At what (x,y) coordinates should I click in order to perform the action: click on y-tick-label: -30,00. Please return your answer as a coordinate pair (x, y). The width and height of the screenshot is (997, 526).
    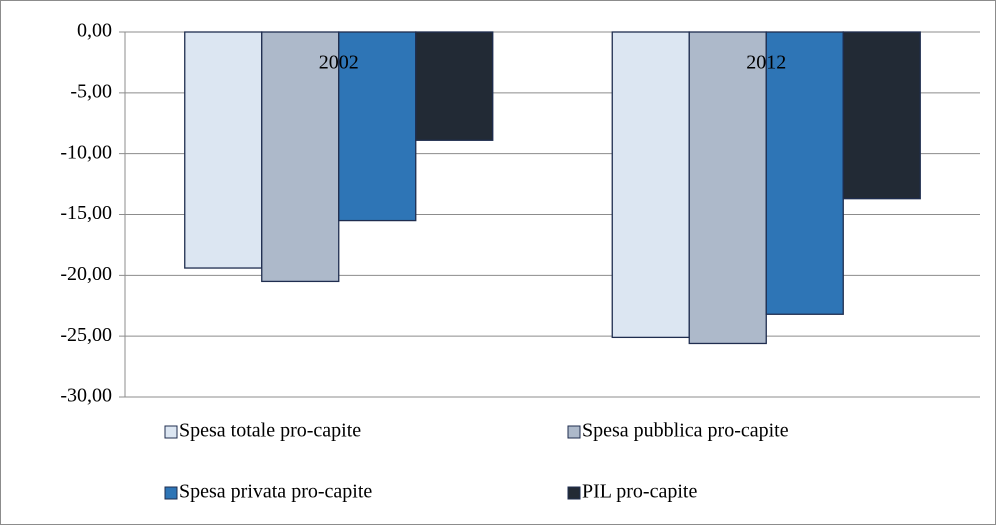
    Looking at the image, I should click on (86, 396).